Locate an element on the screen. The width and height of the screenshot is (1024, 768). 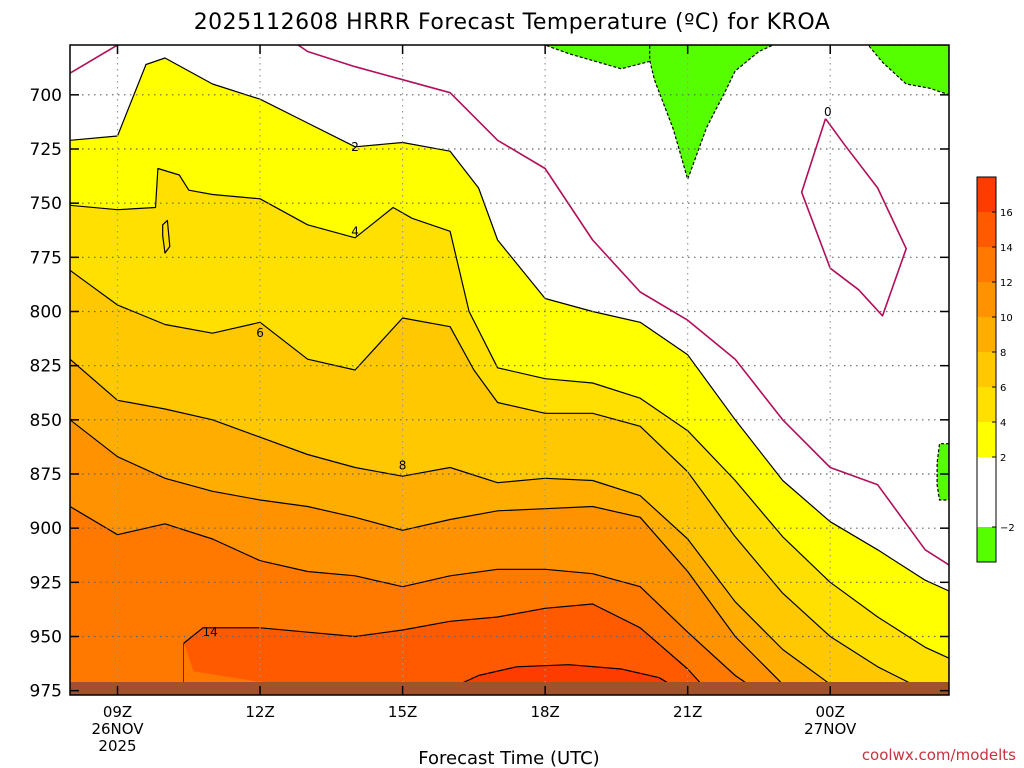
x-tick-date: 26NOV is located at coordinates (117, 729).